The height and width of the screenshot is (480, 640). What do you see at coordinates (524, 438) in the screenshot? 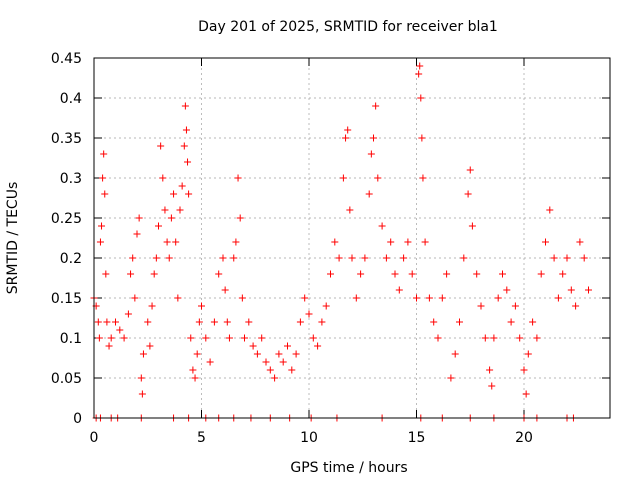
I see `x-tick-label: 20` at bounding box center [524, 438].